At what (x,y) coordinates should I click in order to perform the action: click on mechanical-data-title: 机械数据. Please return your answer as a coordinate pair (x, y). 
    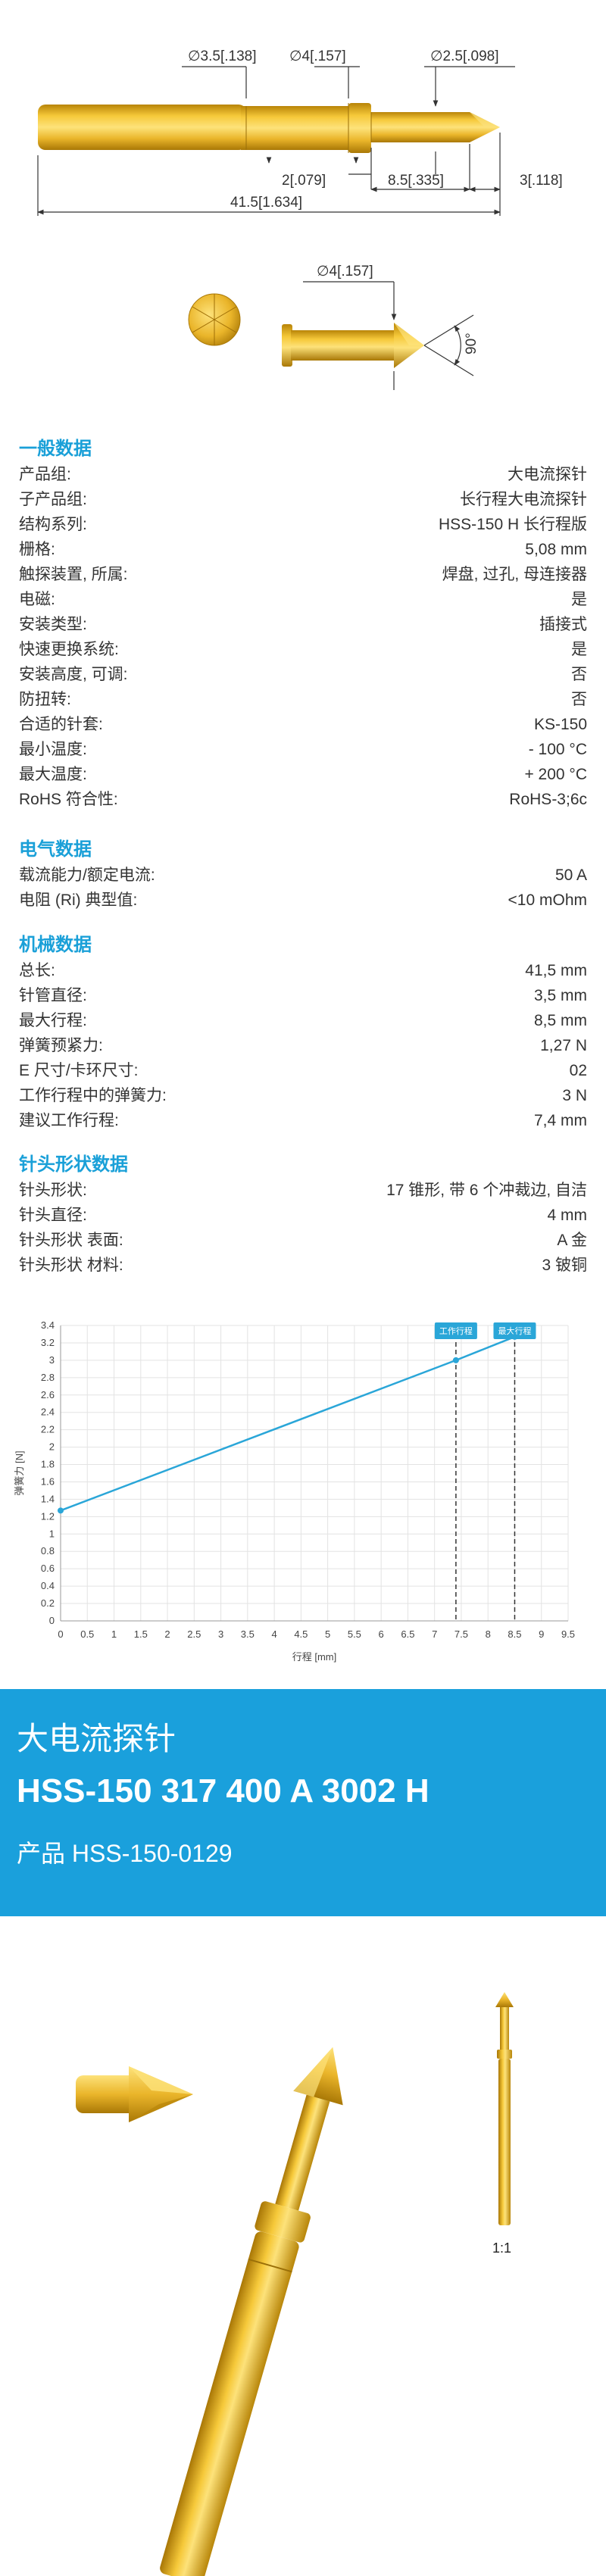
    Looking at the image, I should click on (55, 945).